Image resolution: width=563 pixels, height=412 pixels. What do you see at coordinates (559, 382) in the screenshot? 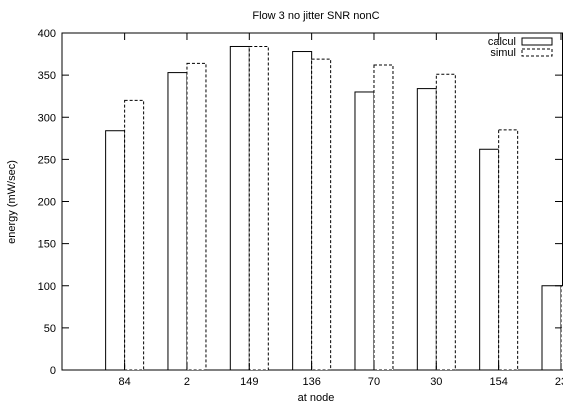
I see `x-tick-label: 23` at bounding box center [559, 382].